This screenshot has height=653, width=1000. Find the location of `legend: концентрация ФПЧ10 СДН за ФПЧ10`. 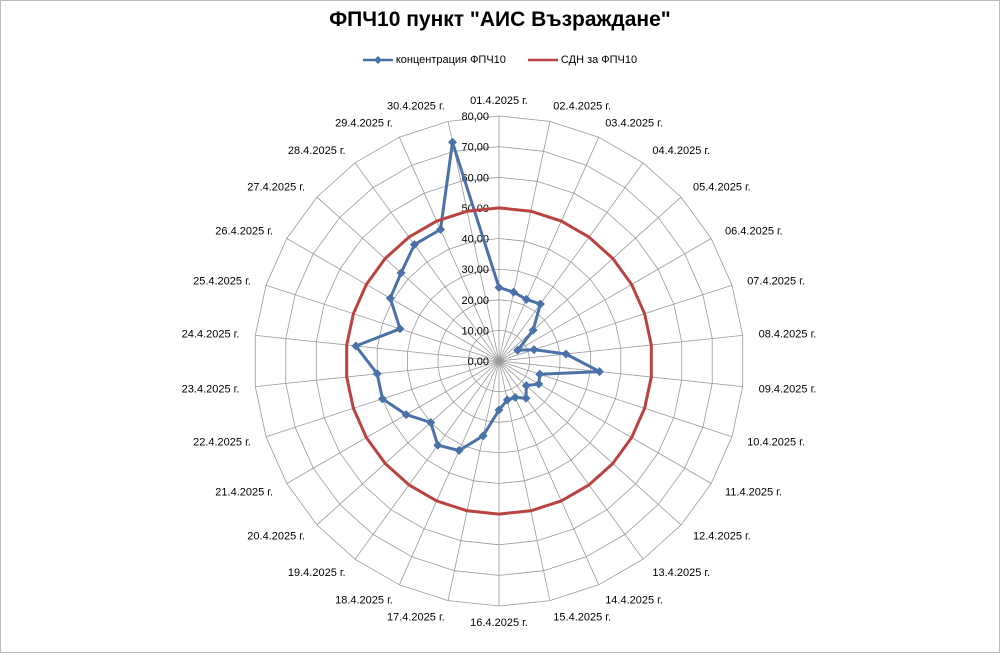

legend: концентрация ФПЧ10 СДН за ФПЧ10 is located at coordinates (500, 60).